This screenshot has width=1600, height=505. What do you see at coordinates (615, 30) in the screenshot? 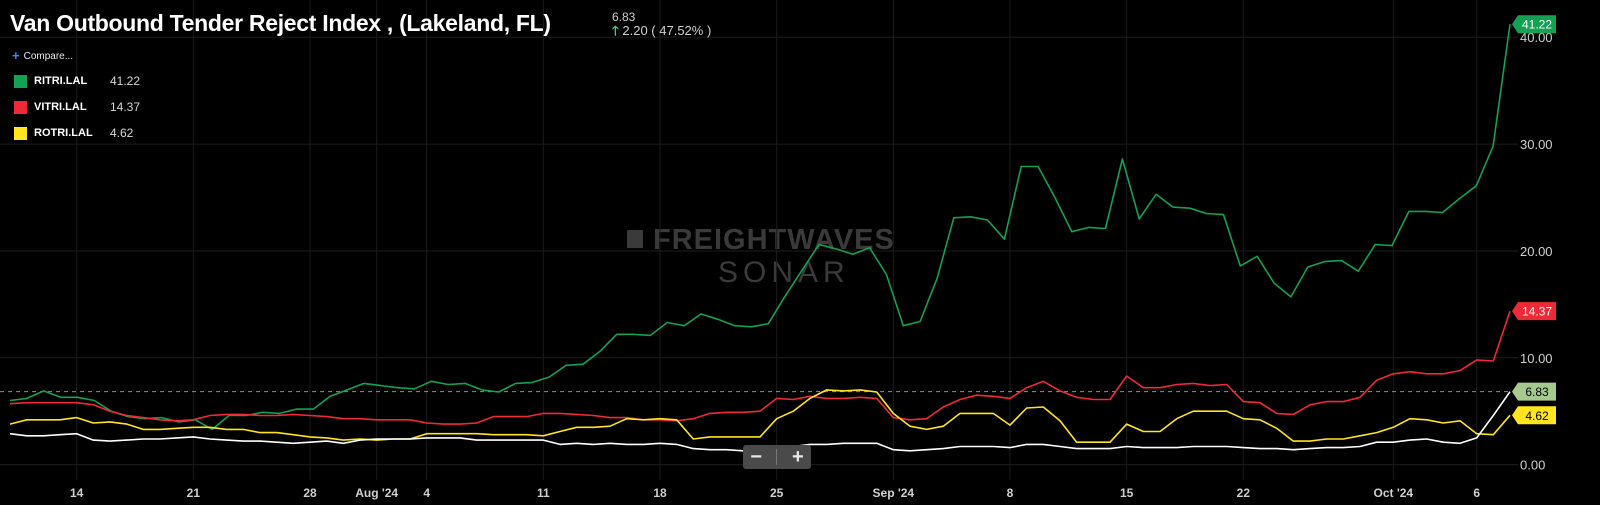
I see `arrow-up-icon: 🡑` at bounding box center [615, 30].